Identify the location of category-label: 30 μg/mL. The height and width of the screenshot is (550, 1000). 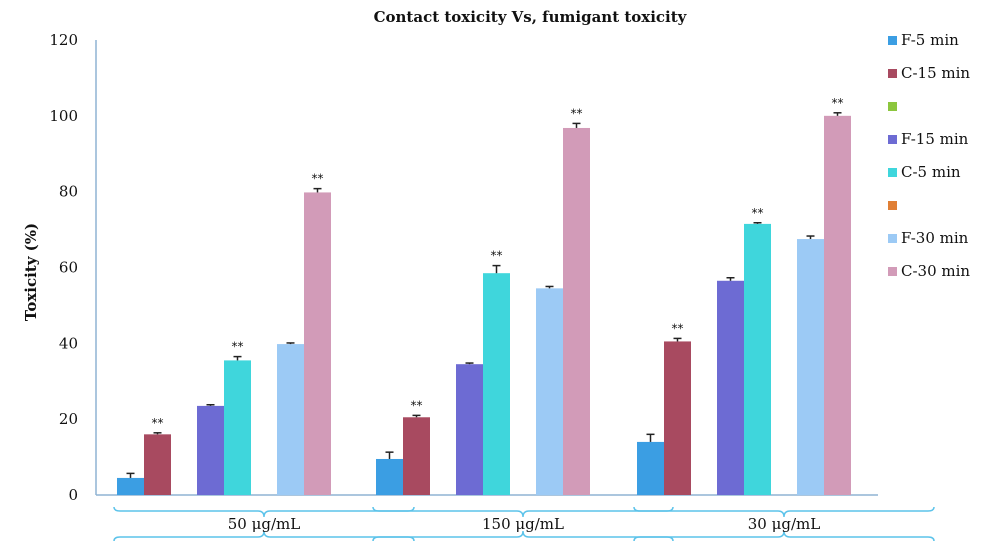
(784, 524).